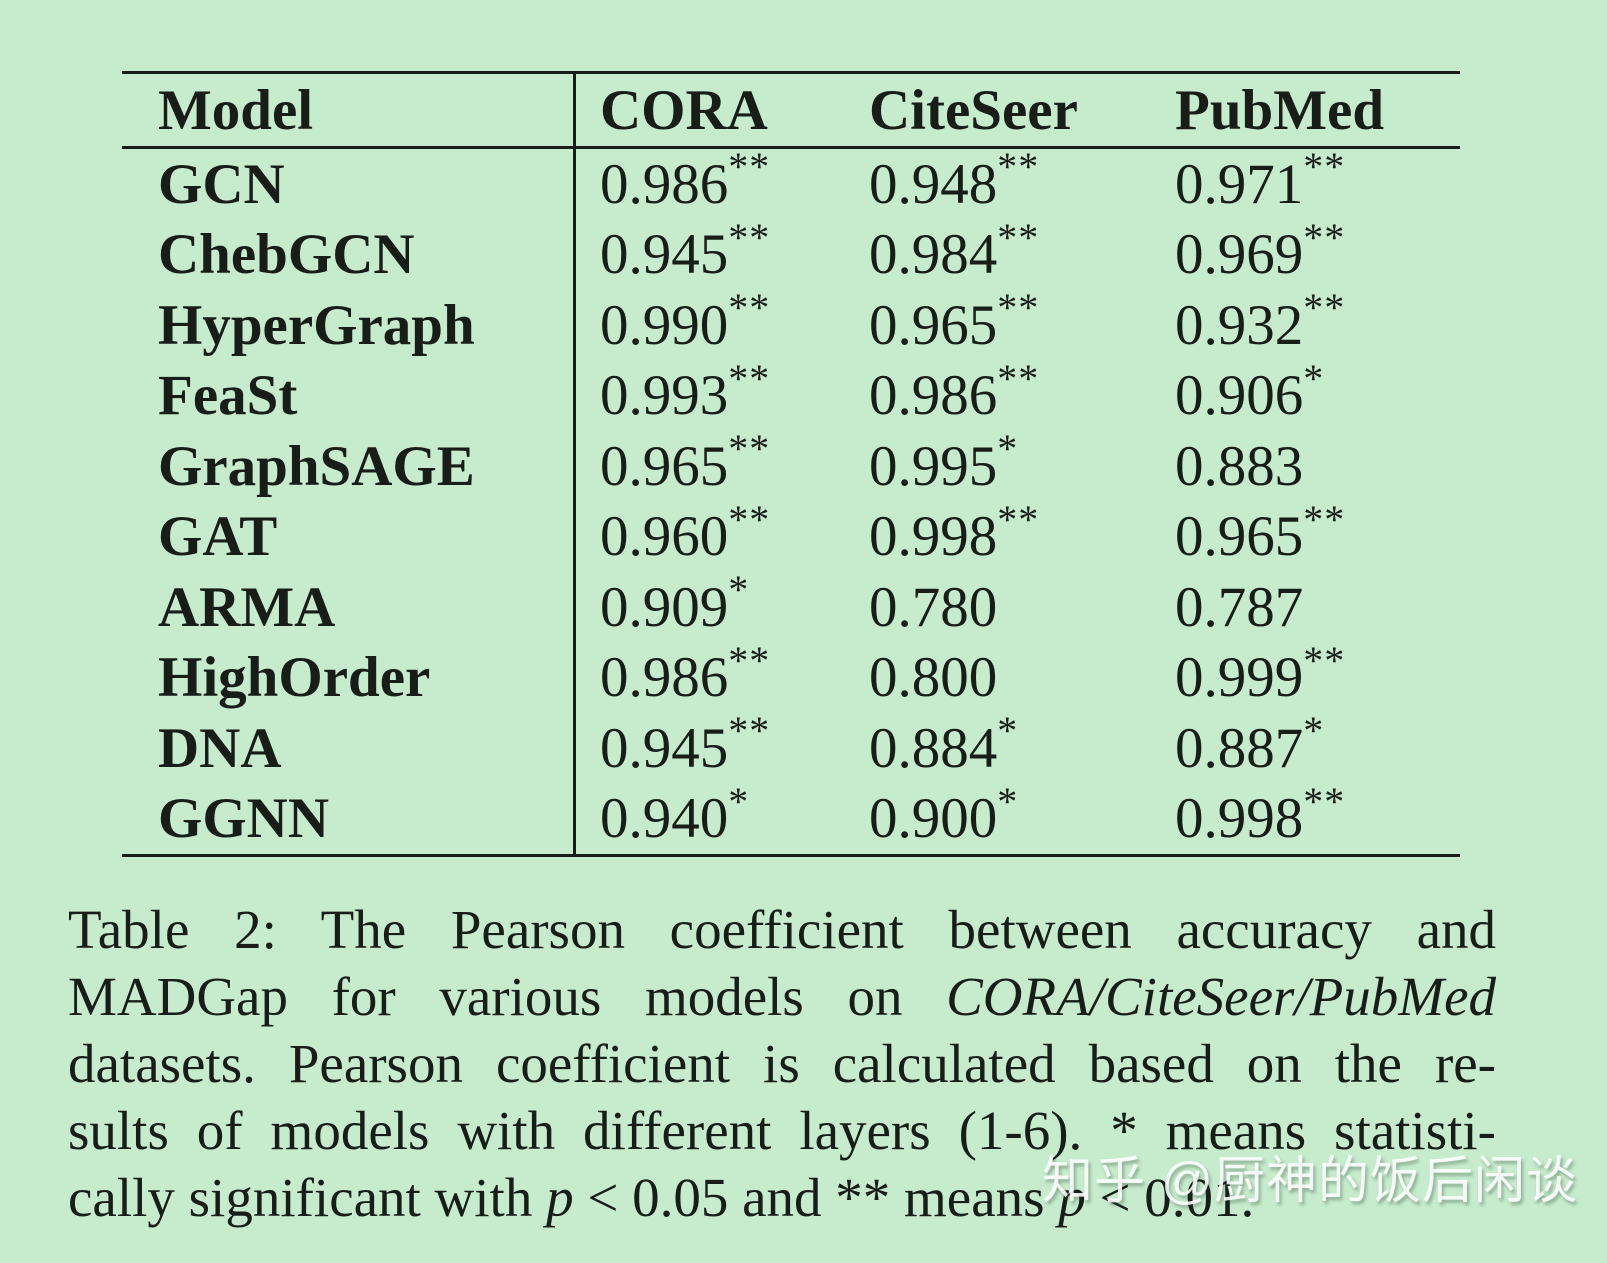 This screenshot has width=1607, height=1263. What do you see at coordinates (998, 465) in the screenshot?
I see `value-cell: 0.995 *` at bounding box center [998, 465].